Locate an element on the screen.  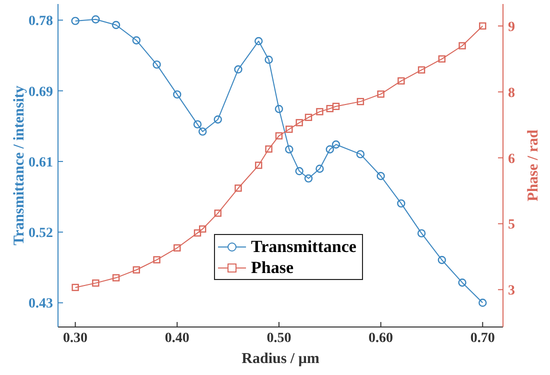
y-tick-label: 0.52 is located at coordinates (40, 234).